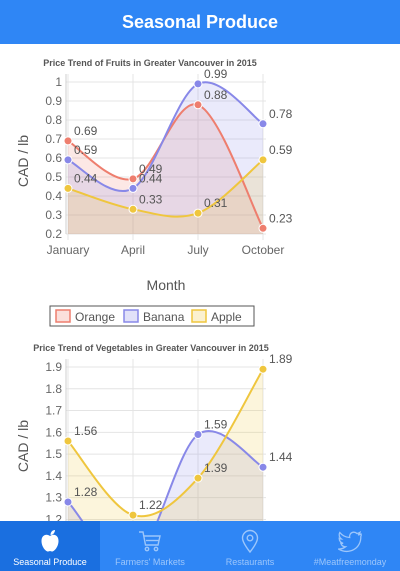 Image resolution: width=400 pixels, height=571 pixels. I want to click on y-tick-label: 1.9, so click(53, 367).